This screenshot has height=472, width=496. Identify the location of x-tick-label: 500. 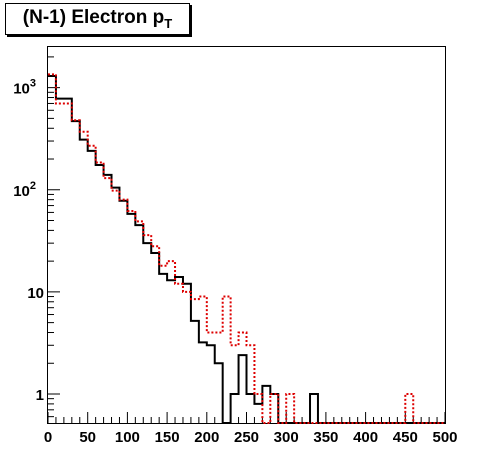
(444, 437).